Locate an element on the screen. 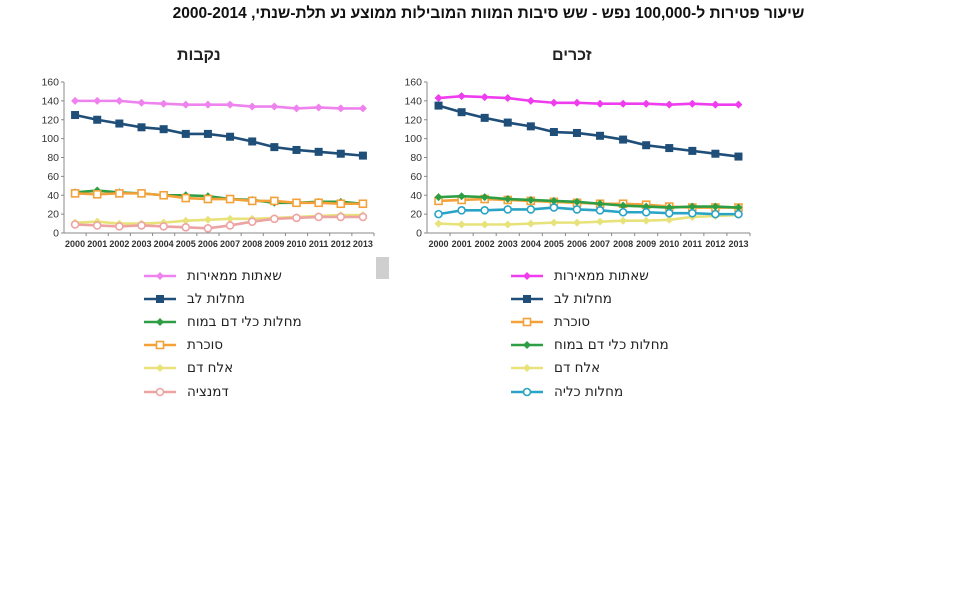 The image size is (977, 608). legend-label: שאתות ממאירות is located at coordinates (234, 275).